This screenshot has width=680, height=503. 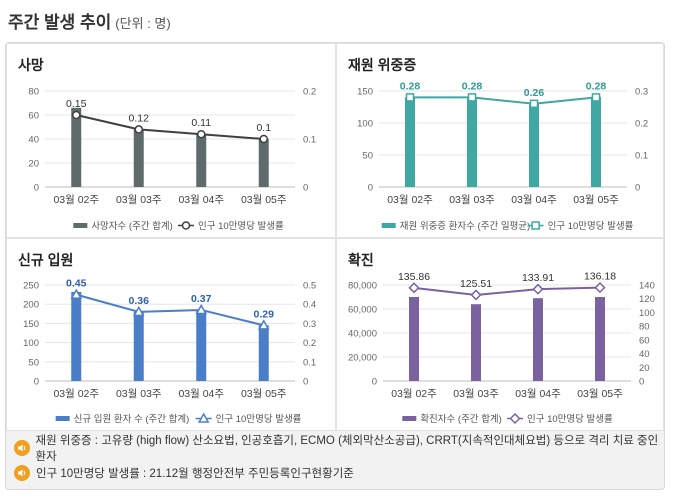 I want to click on y-tick-label: 20,000, so click(x=362, y=358).